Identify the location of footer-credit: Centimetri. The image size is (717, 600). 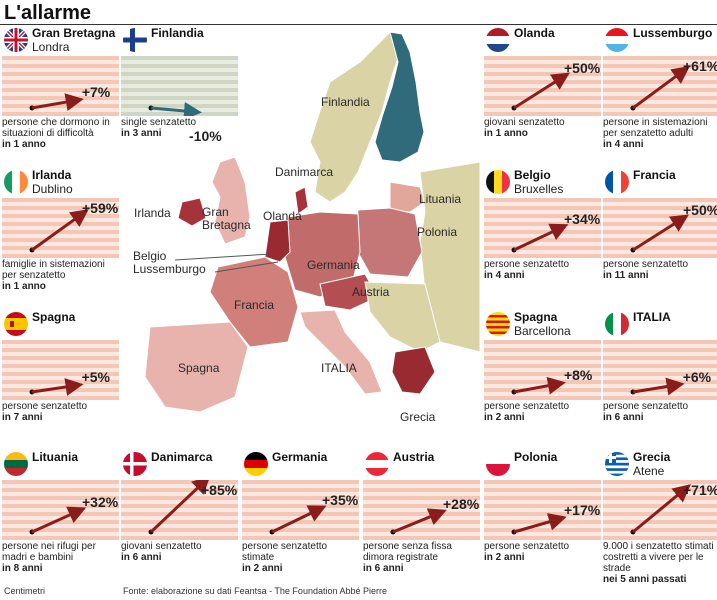
(25, 591).